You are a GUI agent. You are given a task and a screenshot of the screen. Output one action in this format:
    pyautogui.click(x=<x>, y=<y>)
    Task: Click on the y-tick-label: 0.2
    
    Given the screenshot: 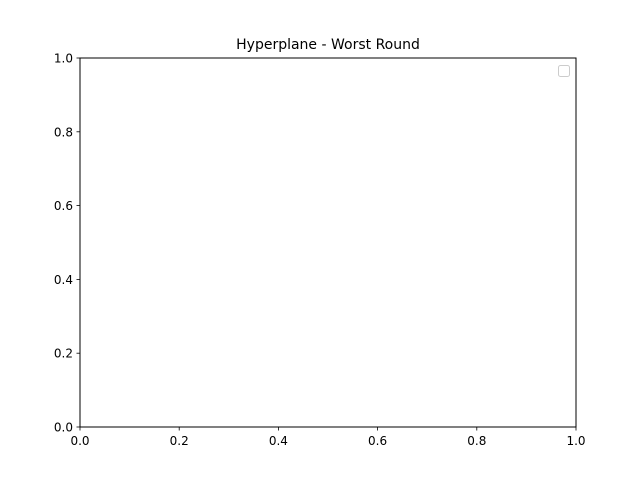 What is the action you would take?
    pyautogui.click(x=63, y=354)
    